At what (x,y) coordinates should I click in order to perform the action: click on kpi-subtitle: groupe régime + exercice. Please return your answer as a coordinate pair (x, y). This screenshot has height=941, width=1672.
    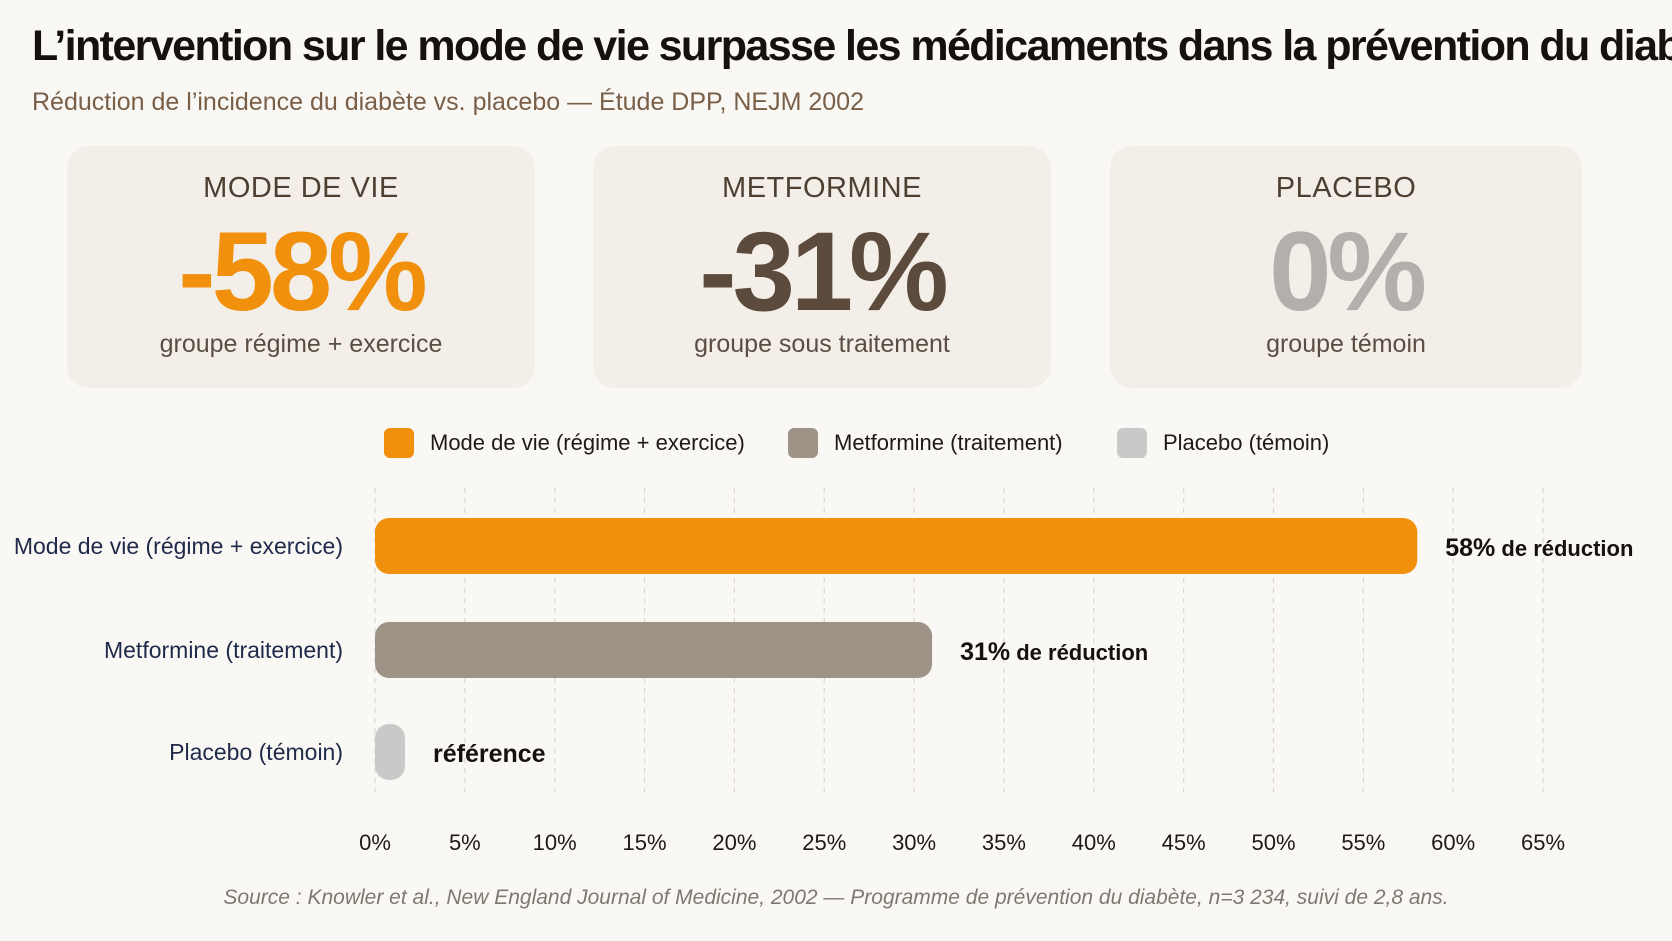
    Looking at the image, I should click on (301, 344).